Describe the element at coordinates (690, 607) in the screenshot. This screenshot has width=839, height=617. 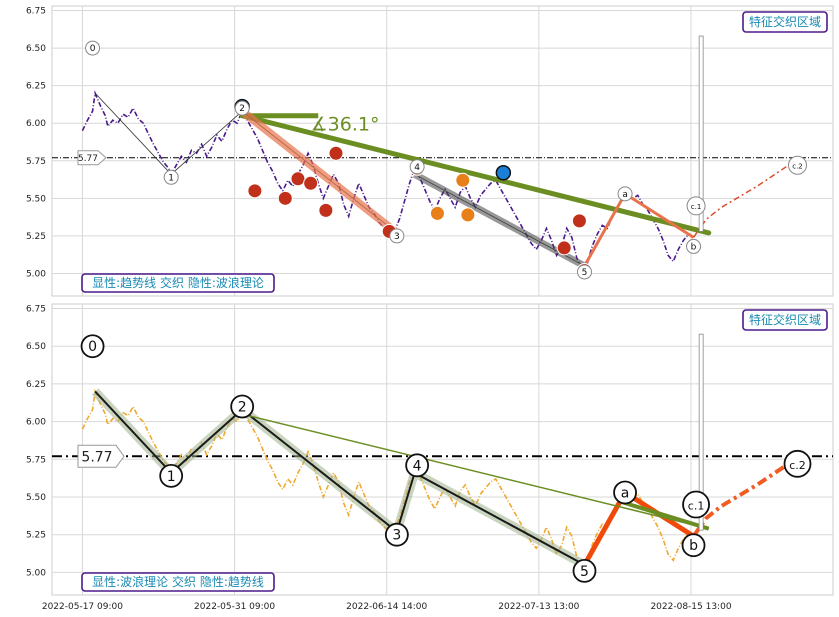
I see `x-tick-label: 2022-08-15 13:00` at that location.